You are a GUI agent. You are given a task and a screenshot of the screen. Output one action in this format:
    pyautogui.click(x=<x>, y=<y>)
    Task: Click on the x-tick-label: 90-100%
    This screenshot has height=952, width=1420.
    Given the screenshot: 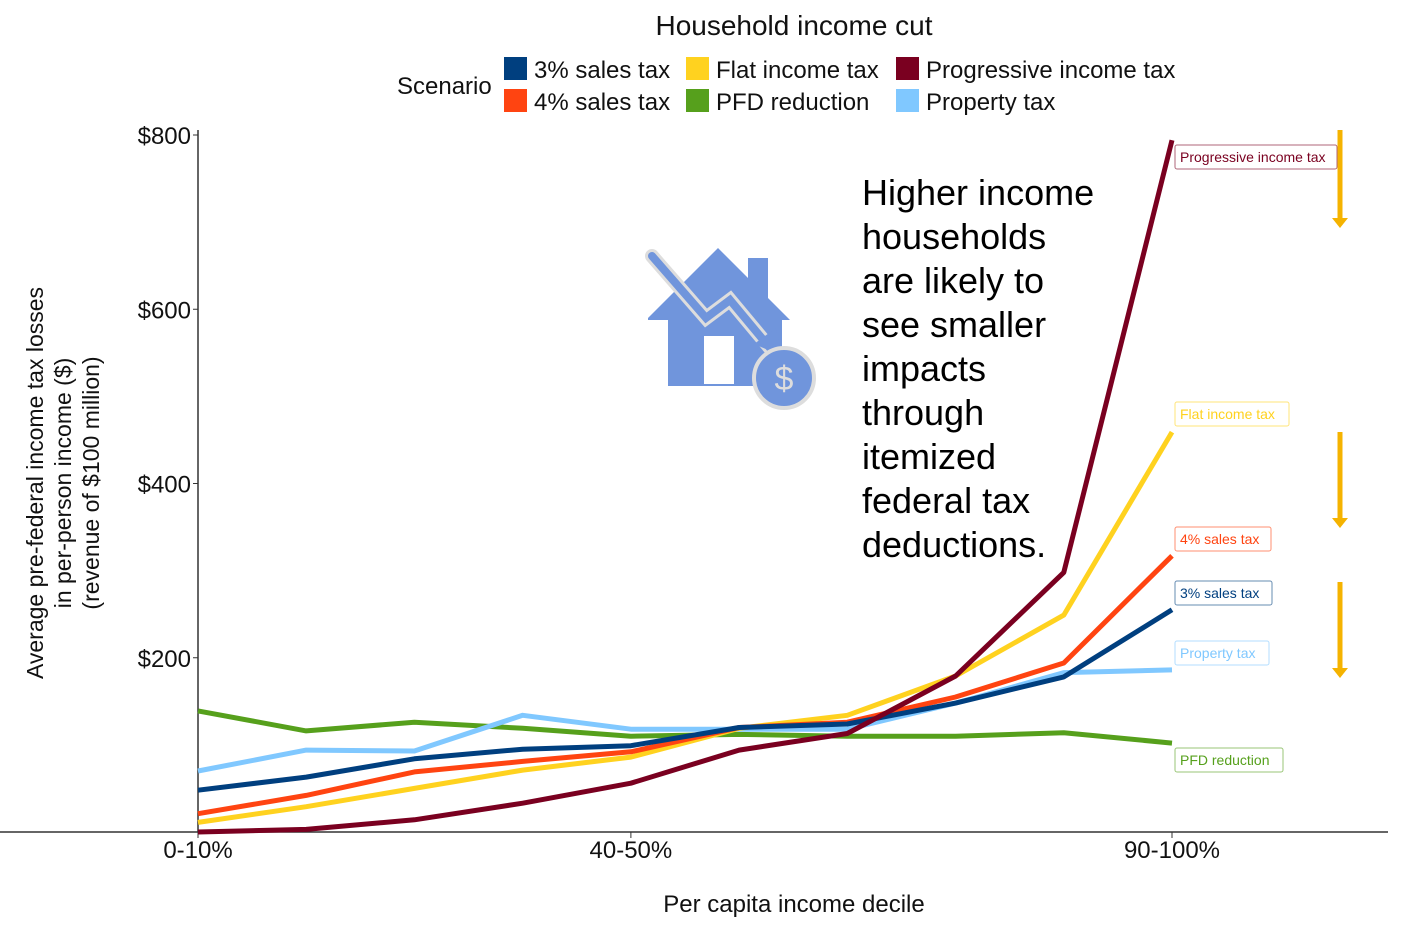 What is the action you would take?
    pyautogui.click(x=1172, y=850)
    